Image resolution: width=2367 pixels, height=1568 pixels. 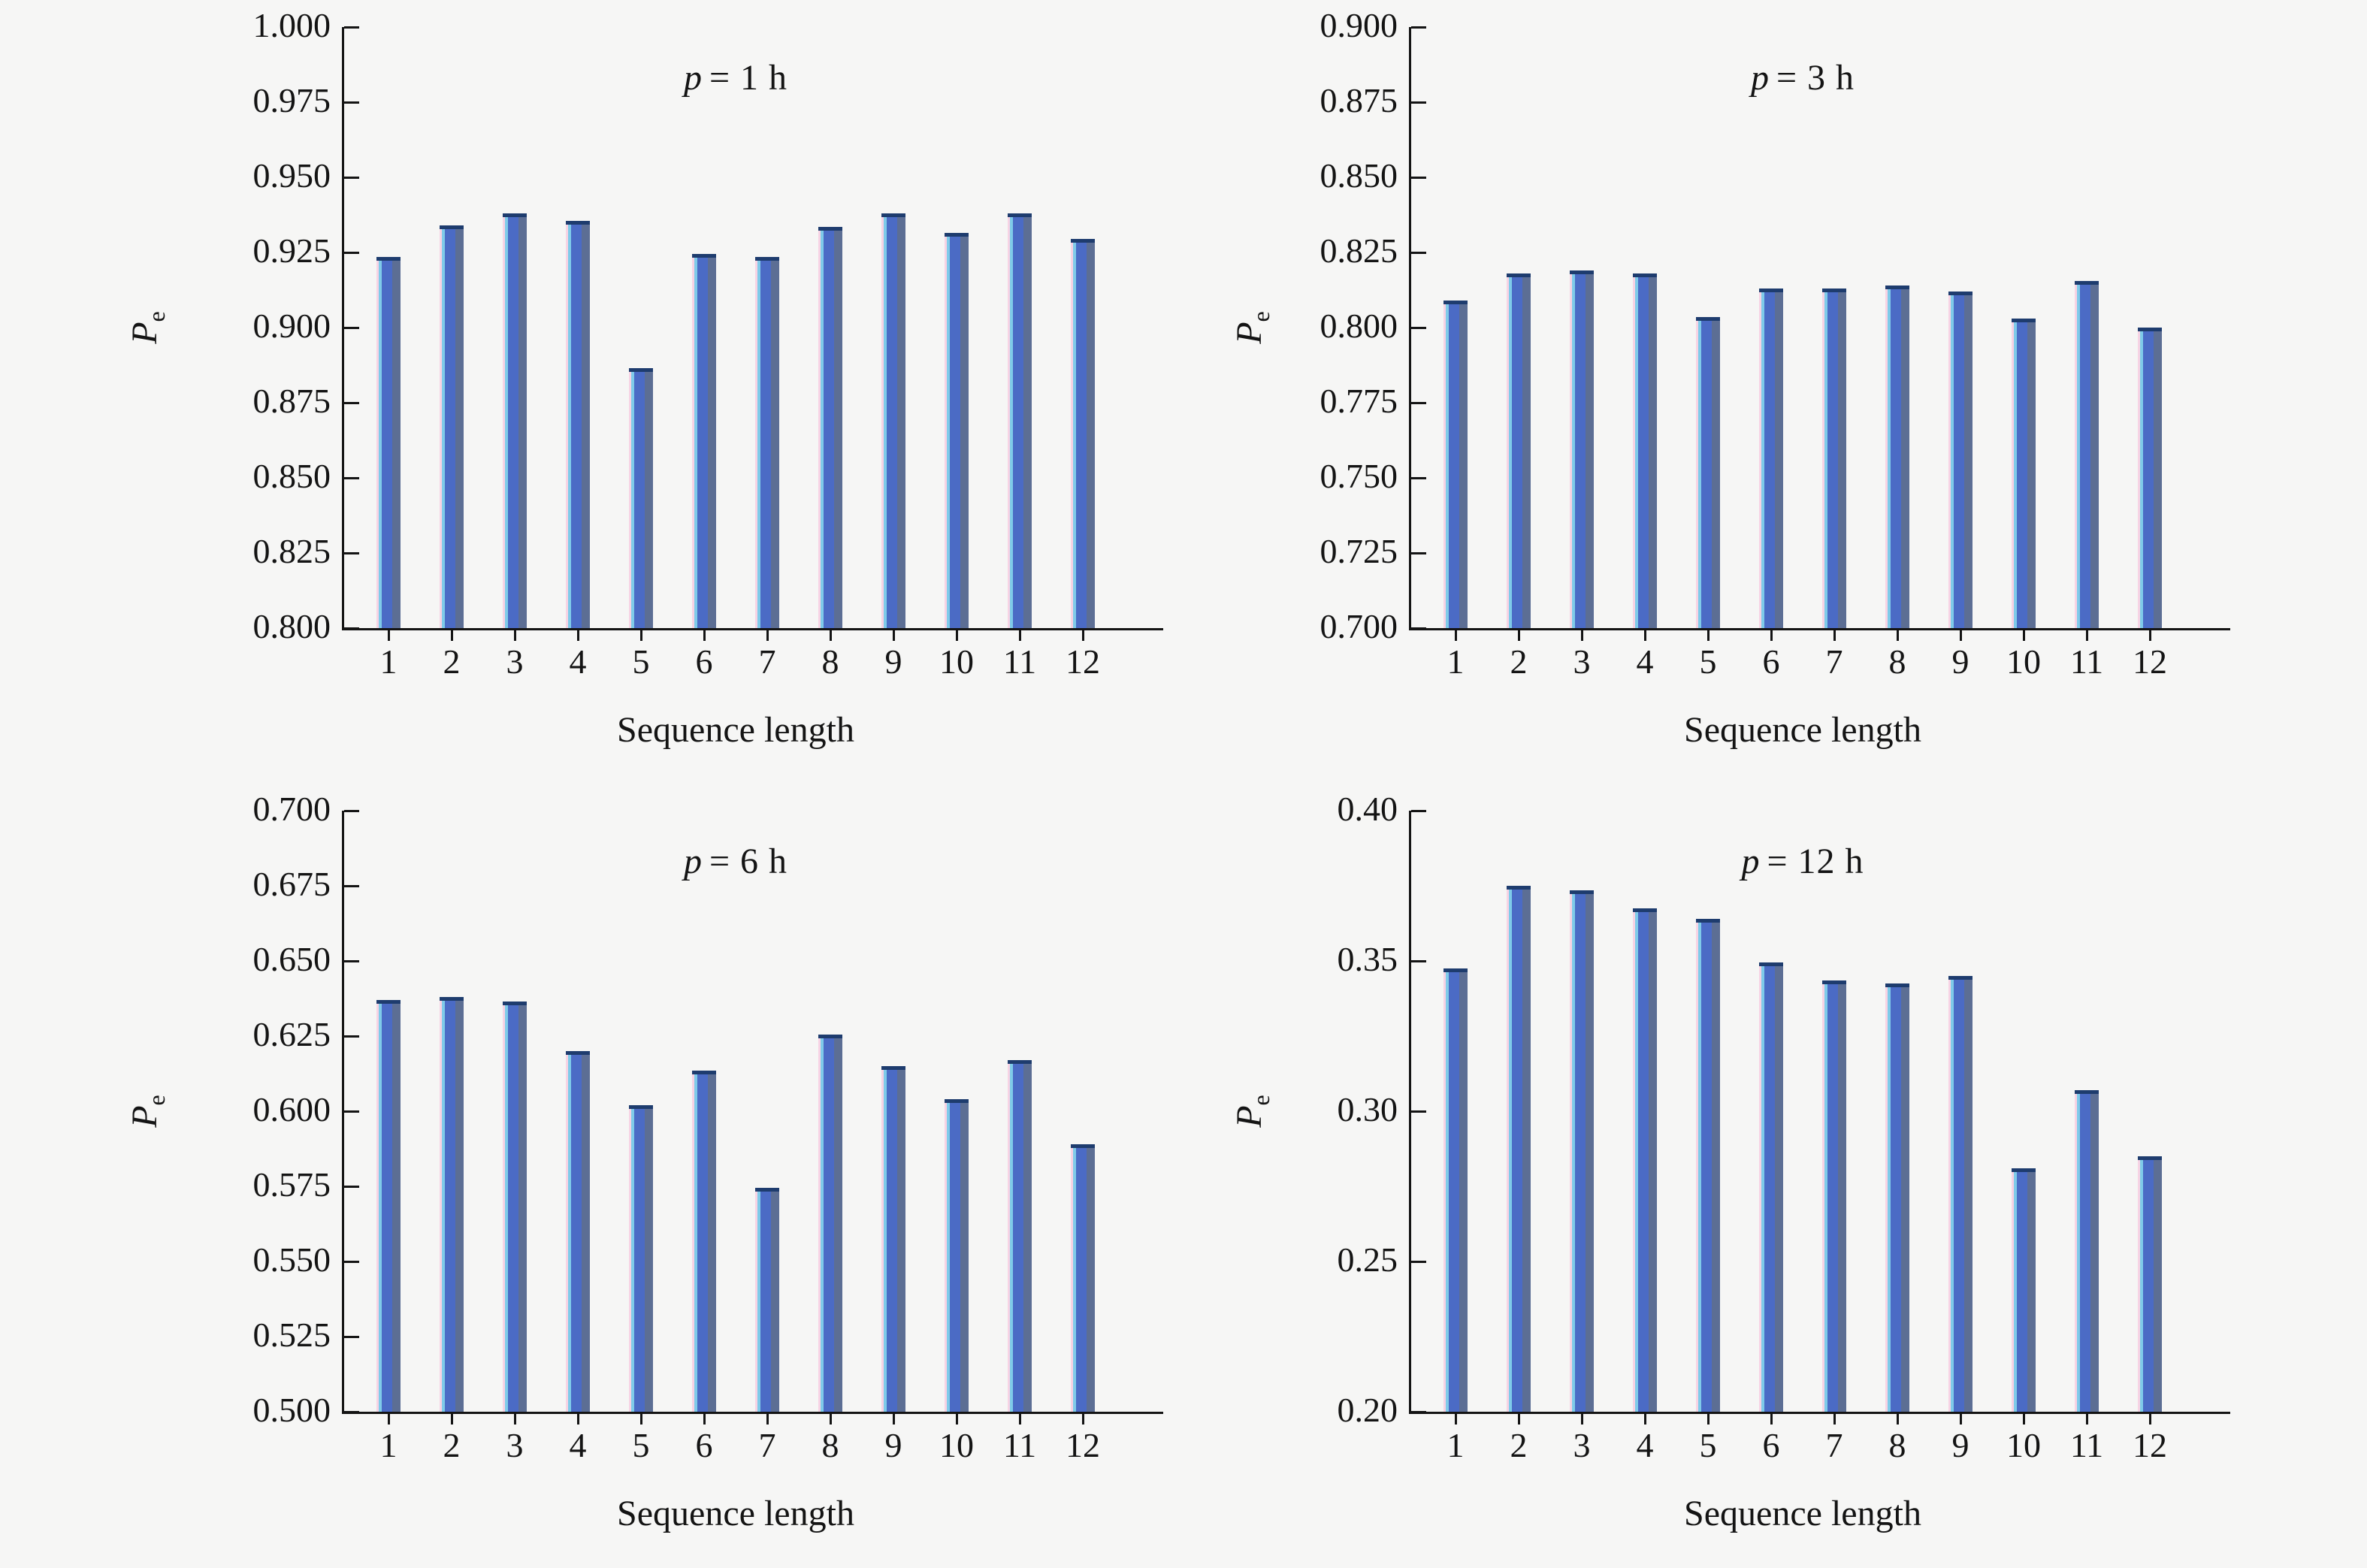 I want to click on y-axis-tick-label: 0.525, so click(x=291, y=1335).